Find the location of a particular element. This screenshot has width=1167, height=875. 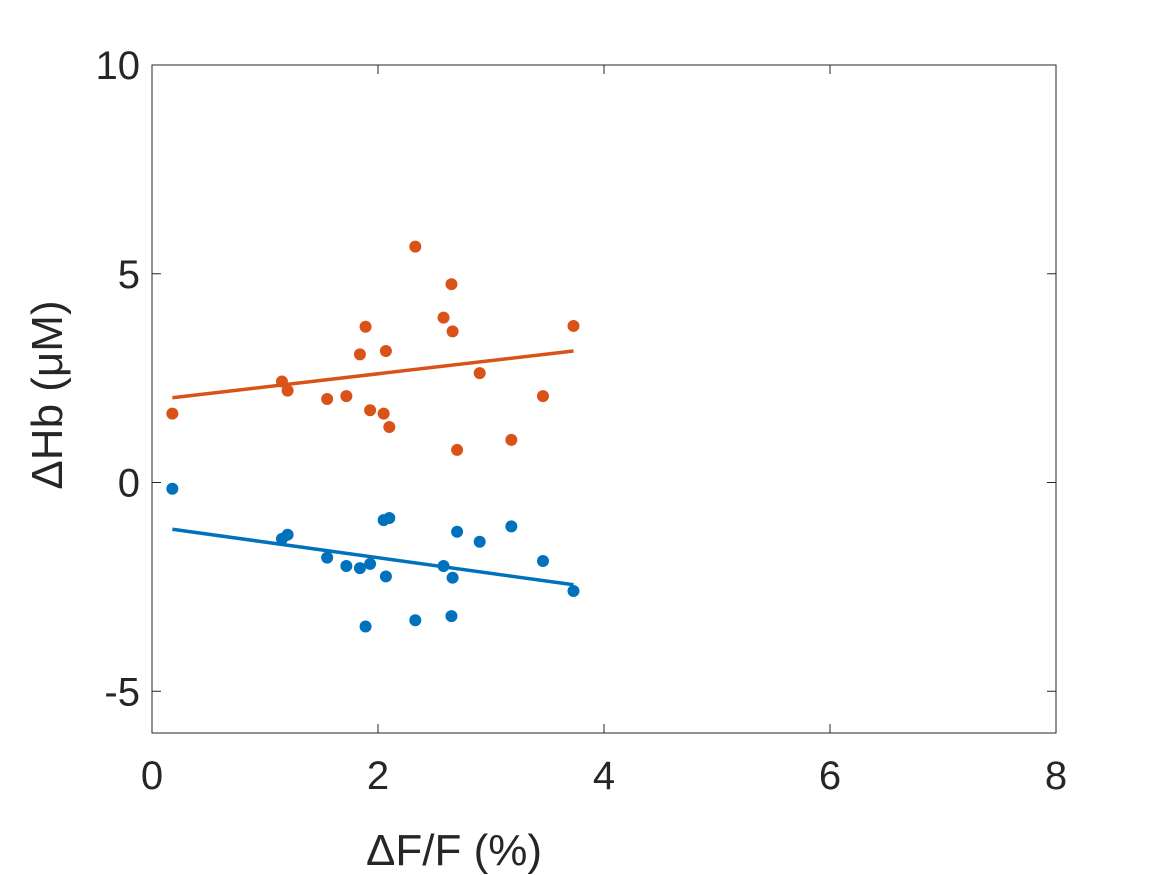

fit-lines is located at coordinates (373, 468).